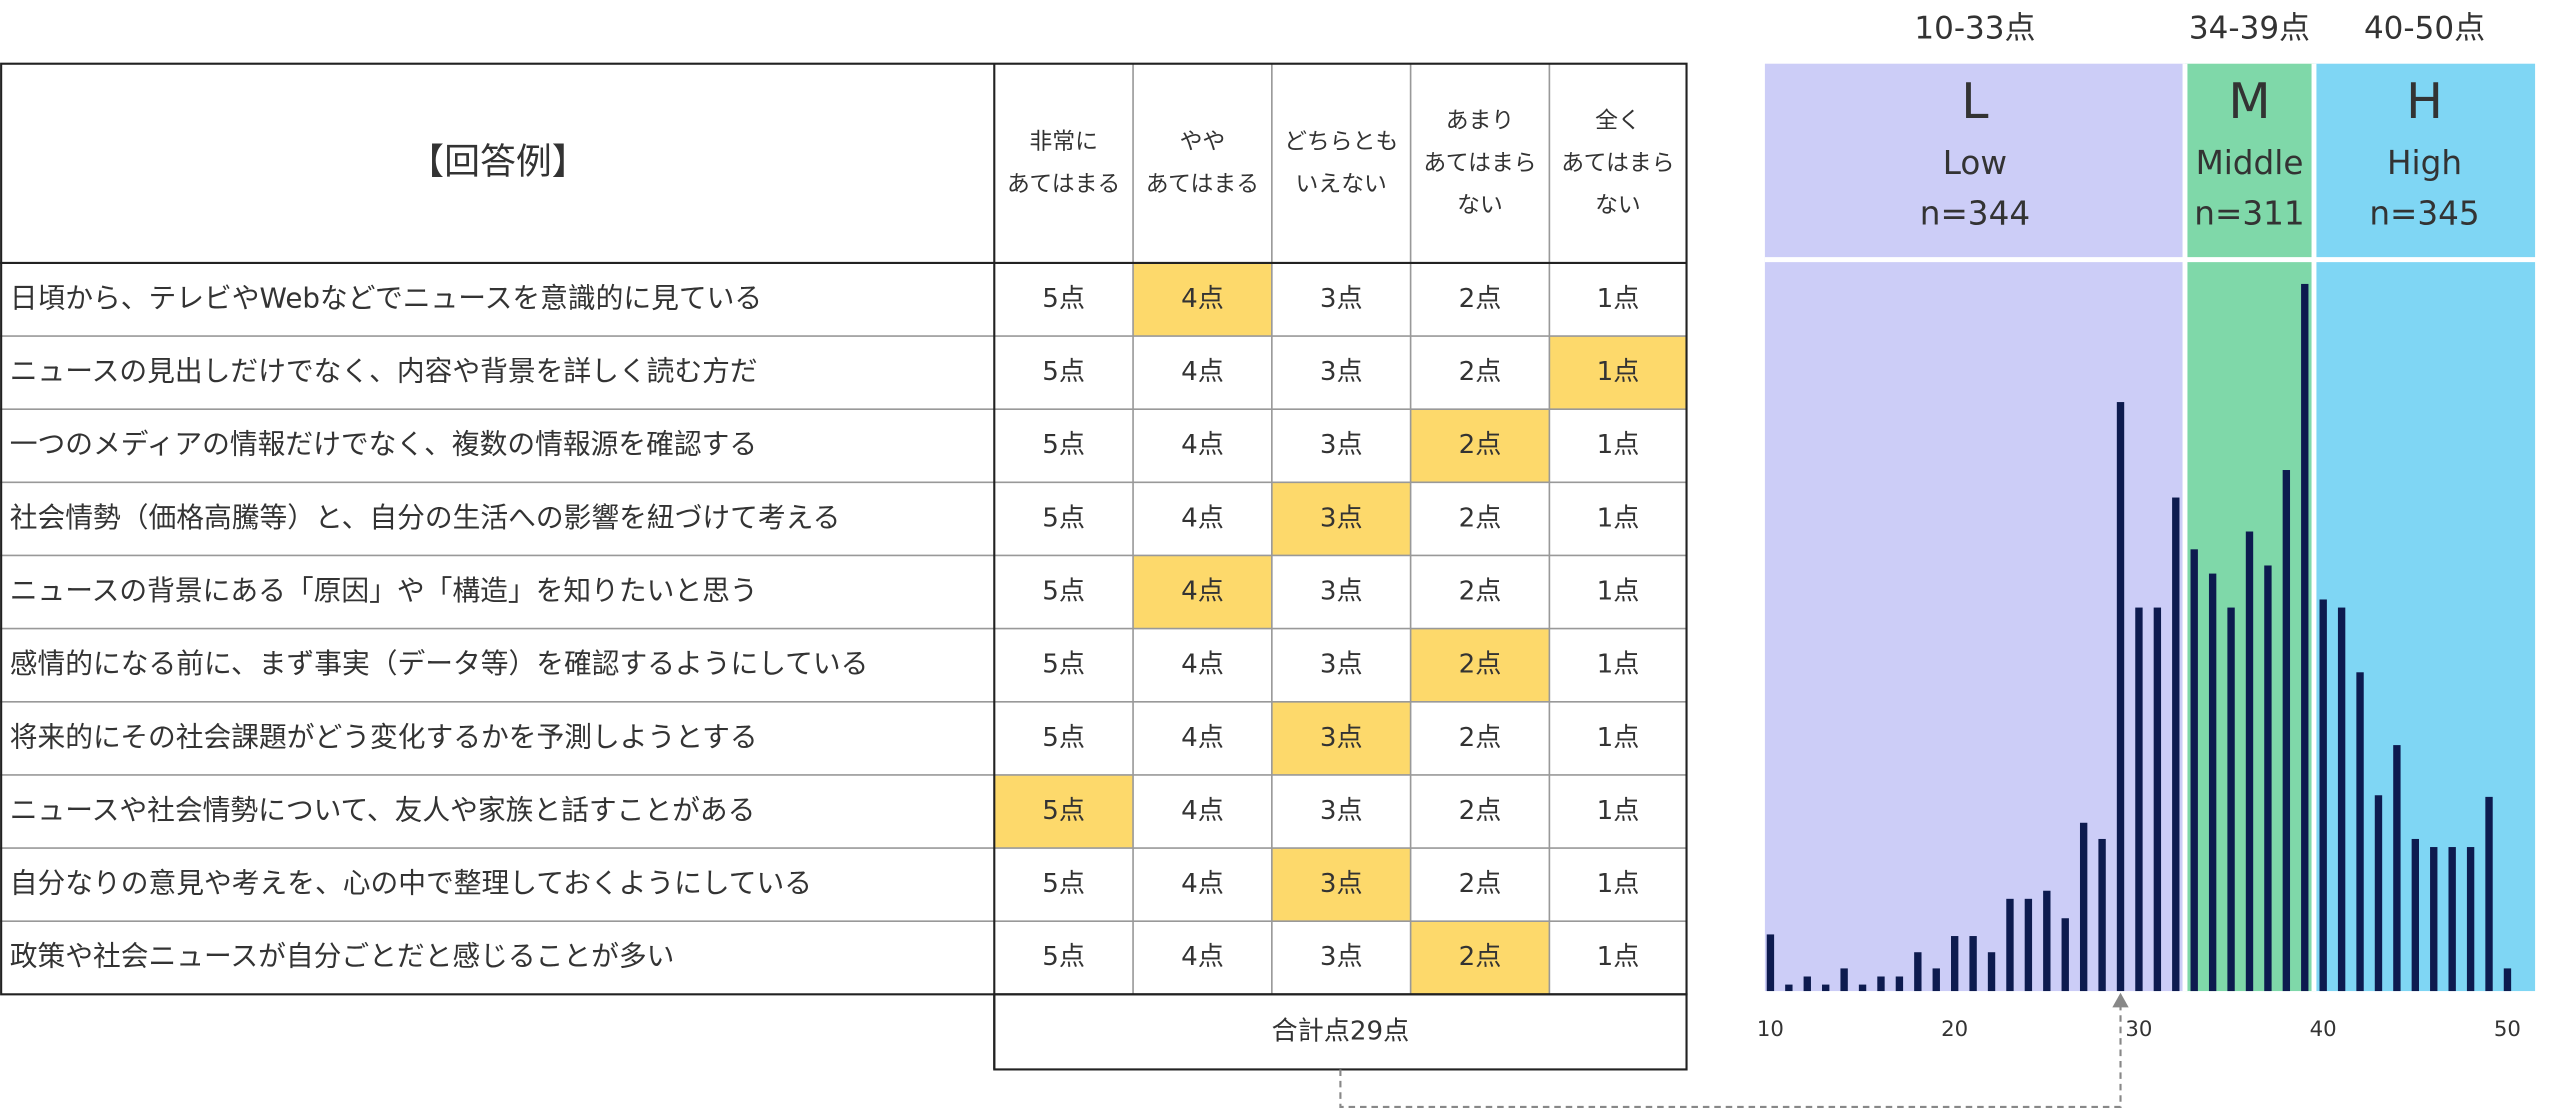  What do you see at coordinates (1202, 163) in the screenshot?
I see `column-header: ややあてはまる` at bounding box center [1202, 163].